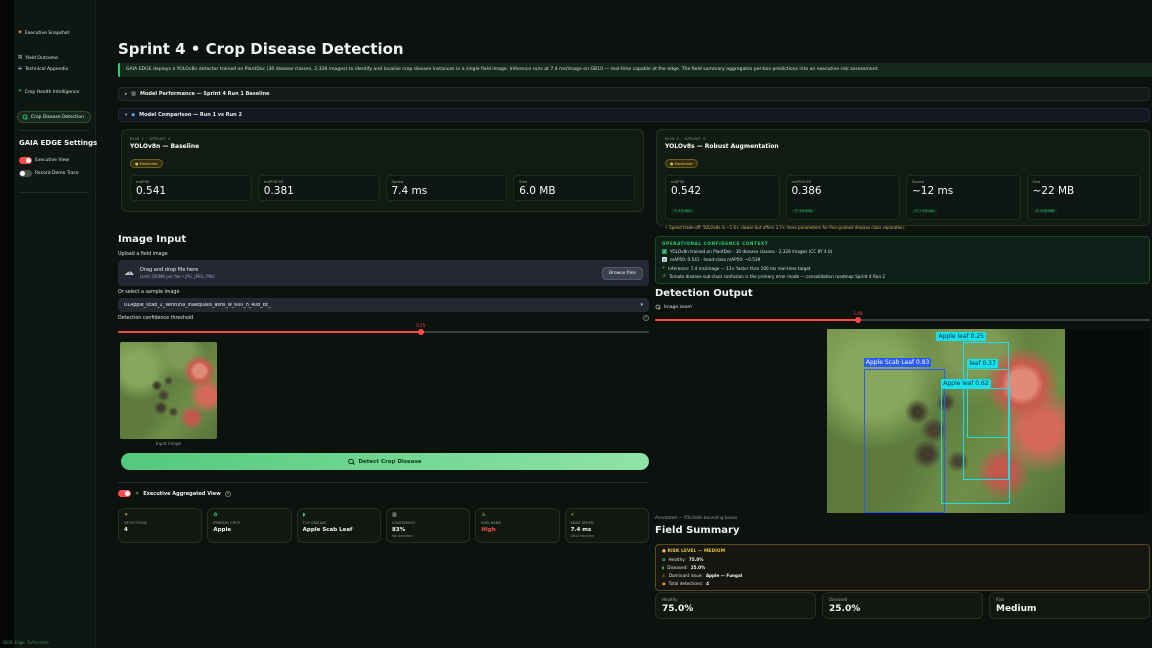  I want to click on record-demo-trace-toggle-row: Record Demo Trace, so click(49, 173).